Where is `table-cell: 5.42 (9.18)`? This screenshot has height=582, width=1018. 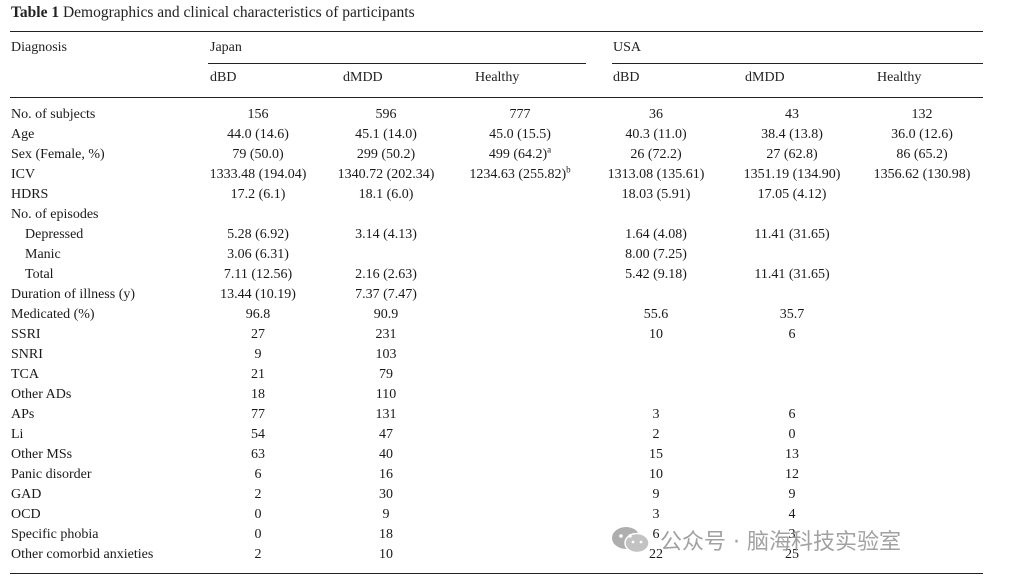 table-cell: 5.42 (9.18) is located at coordinates (656, 275).